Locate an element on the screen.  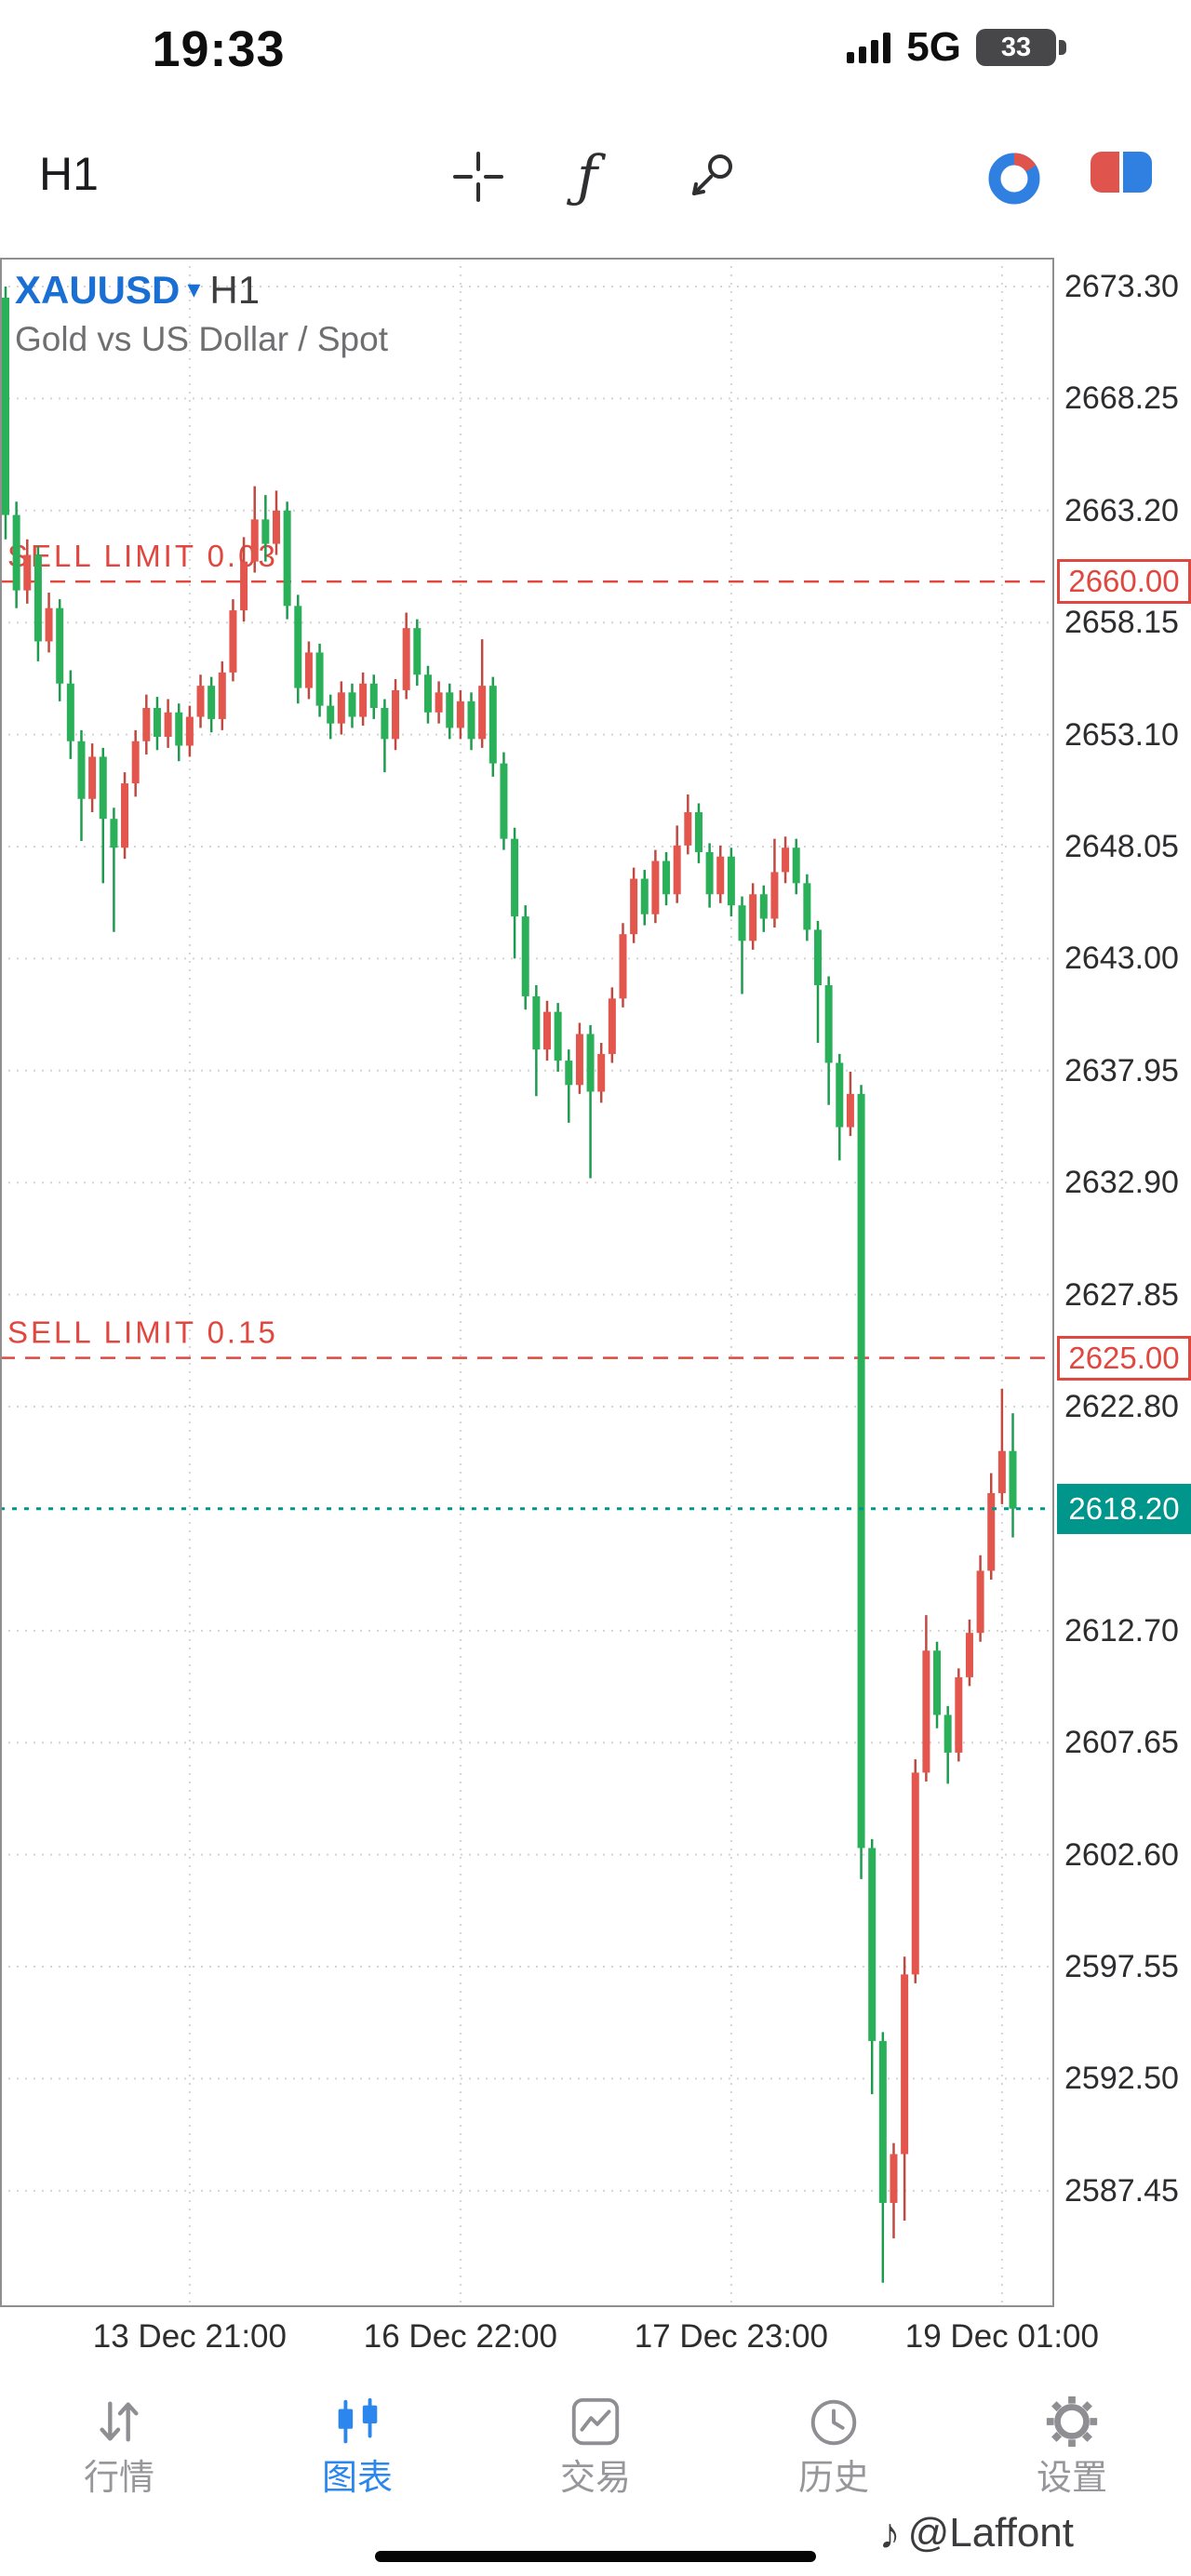
order-line-label: SELL LIMIT 0.03 is located at coordinates (142, 556).